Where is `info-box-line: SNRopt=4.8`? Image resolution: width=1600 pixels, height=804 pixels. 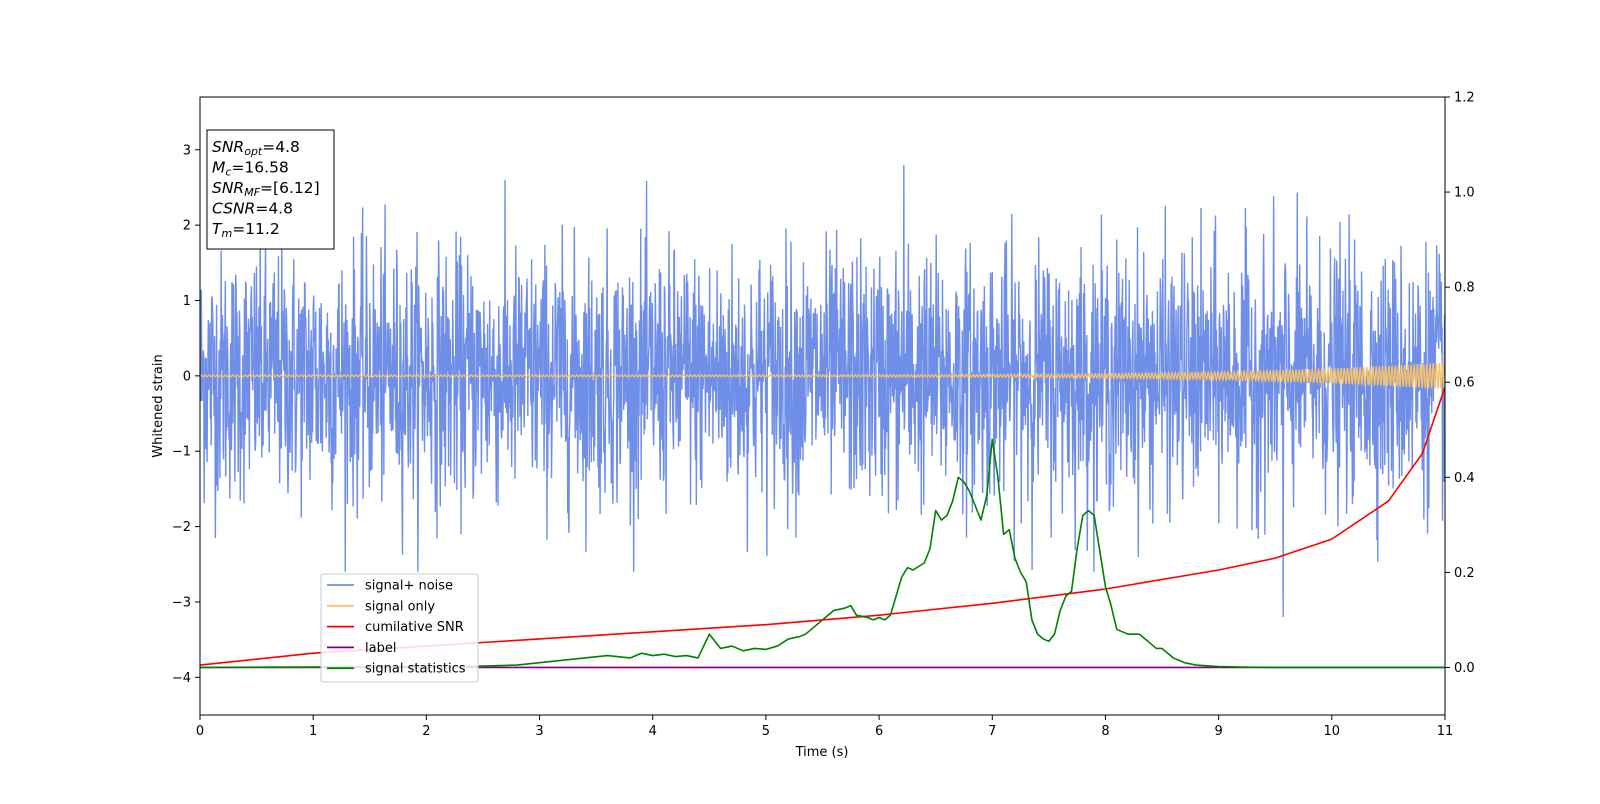 info-box-line: SNRopt=4.8 is located at coordinates (256, 148).